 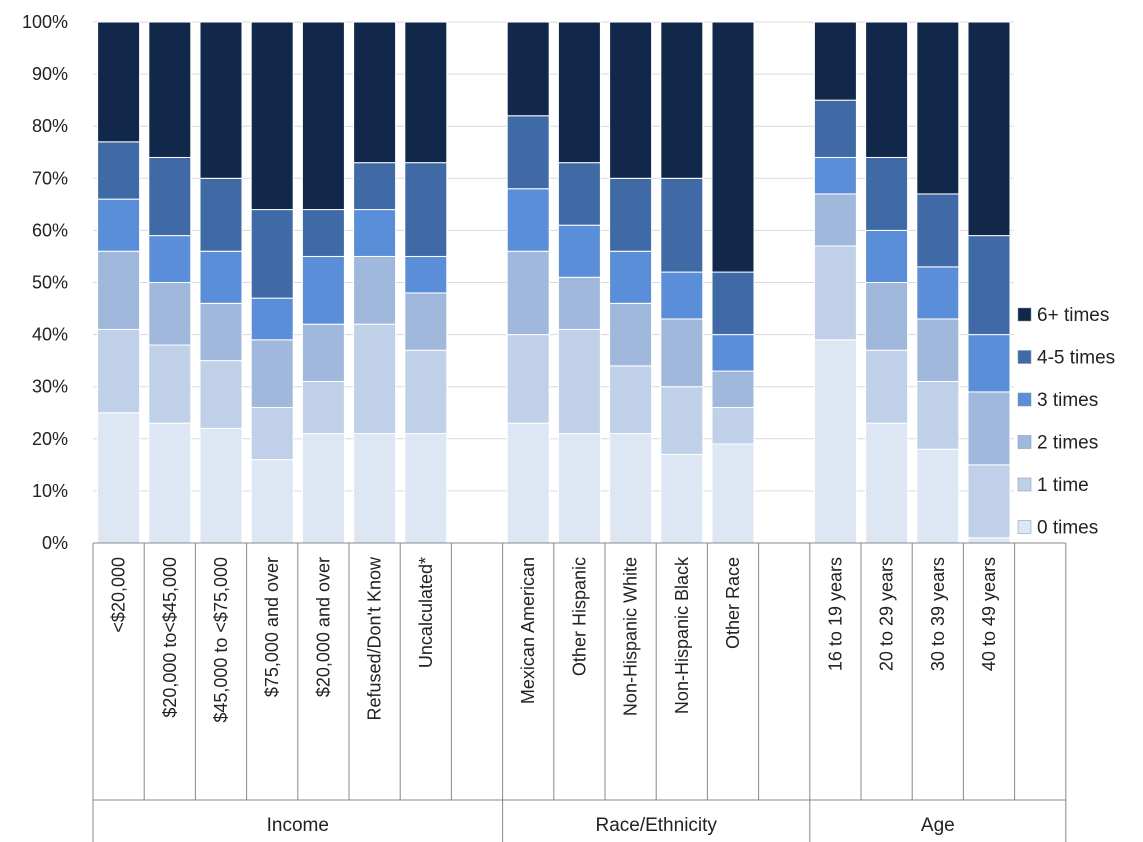 What do you see at coordinates (426, 612) in the screenshot?
I see `category-label: Uncalculated*` at bounding box center [426, 612].